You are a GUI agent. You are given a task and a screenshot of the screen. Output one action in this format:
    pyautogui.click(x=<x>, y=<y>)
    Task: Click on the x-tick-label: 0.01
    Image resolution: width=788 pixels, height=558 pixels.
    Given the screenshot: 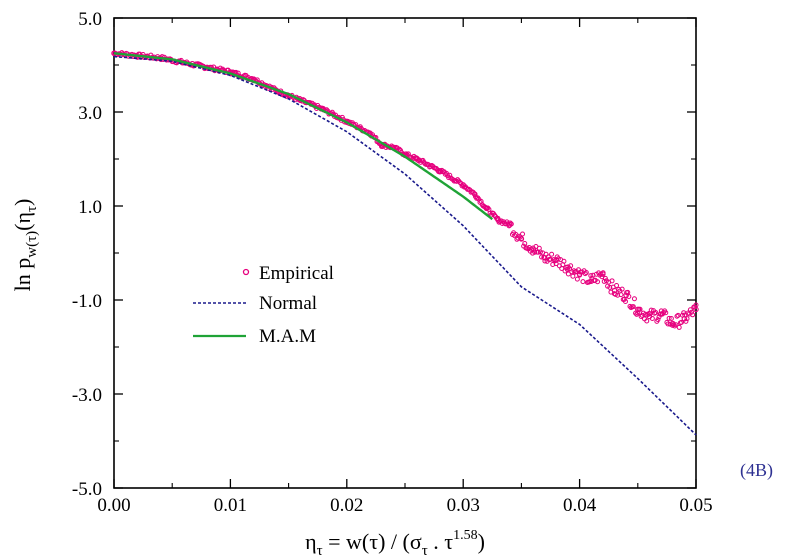 What is the action you would take?
    pyautogui.click(x=230, y=505)
    